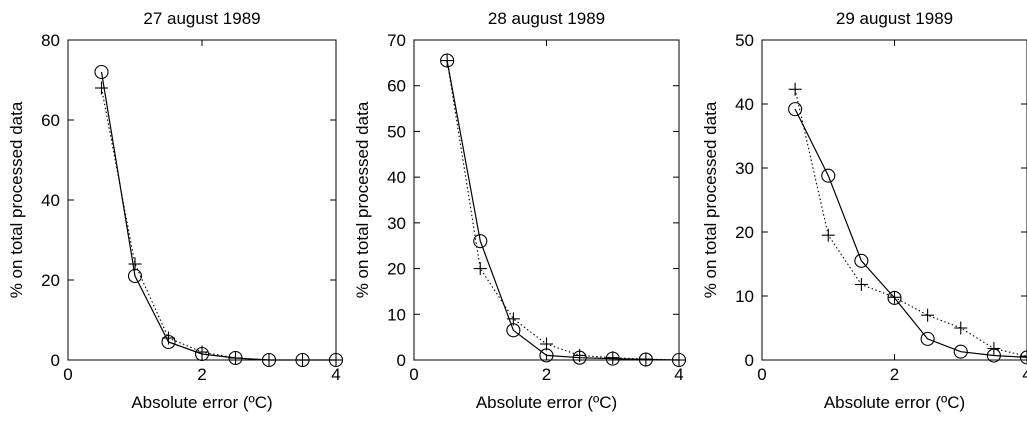 Image resolution: width=1027 pixels, height=423 pixels. Describe the element at coordinates (894, 18) in the screenshot. I see `chart-title: 29 august 1989` at that location.